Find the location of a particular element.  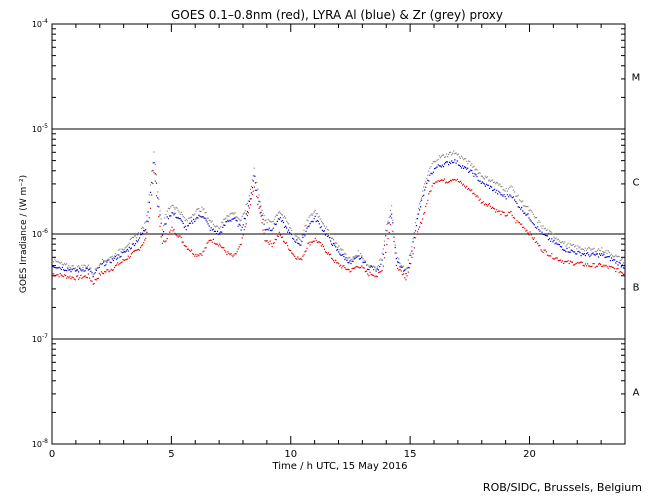

y-axis-label: GOES Irradiance / (W m⁻²) is located at coordinates (24, 234).